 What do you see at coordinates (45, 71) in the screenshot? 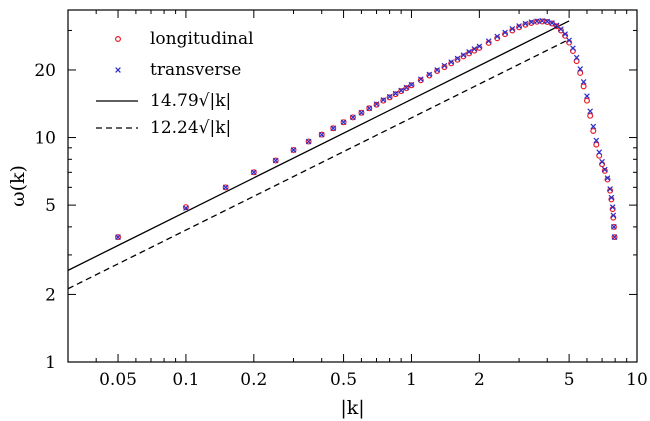
I see `y-tick-label: 20` at bounding box center [45, 71].